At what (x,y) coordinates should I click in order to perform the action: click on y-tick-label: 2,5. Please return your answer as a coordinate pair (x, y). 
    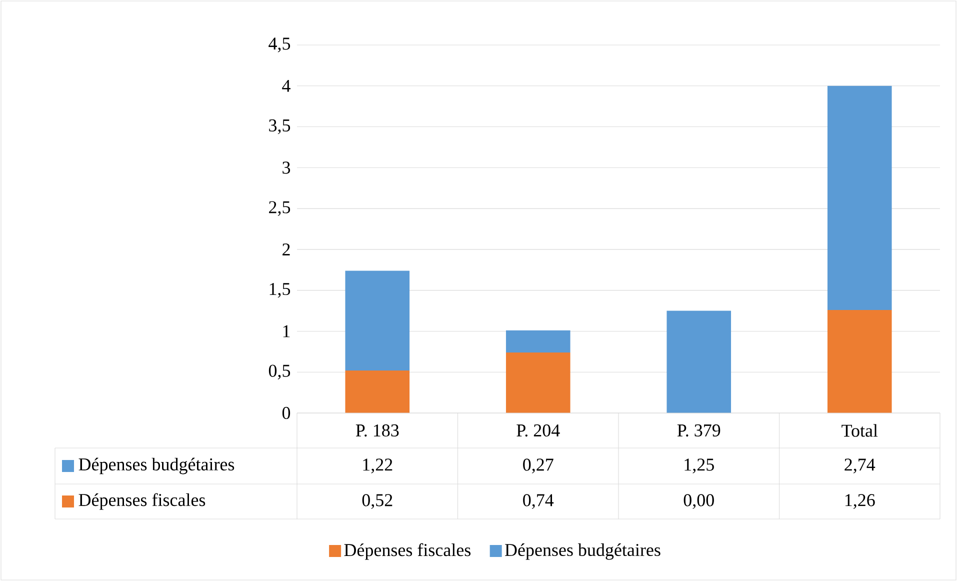
    Looking at the image, I should click on (279, 208).